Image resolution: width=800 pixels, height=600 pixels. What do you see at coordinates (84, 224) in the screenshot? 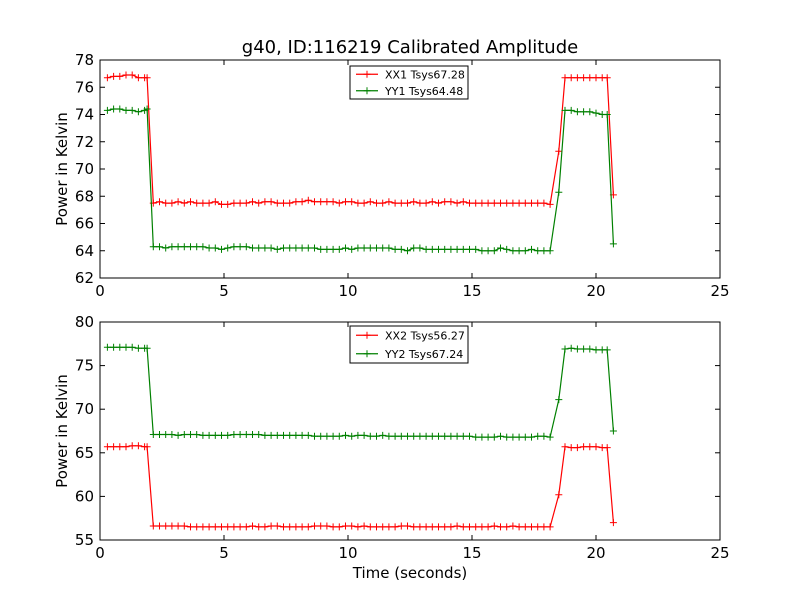
I see `y-tick-label: 66` at bounding box center [84, 224].